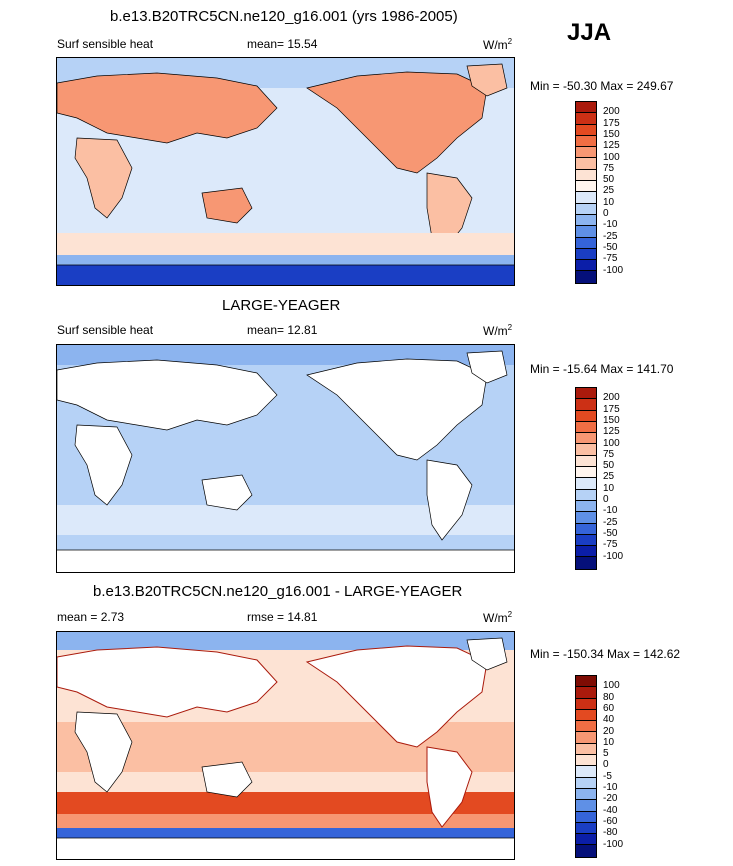 The width and height of the screenshot is (733, 866). Describe the element at coordinates (105, 44) in the screenshot. I see `panel1-variable: Surf sensible heat` at that location.